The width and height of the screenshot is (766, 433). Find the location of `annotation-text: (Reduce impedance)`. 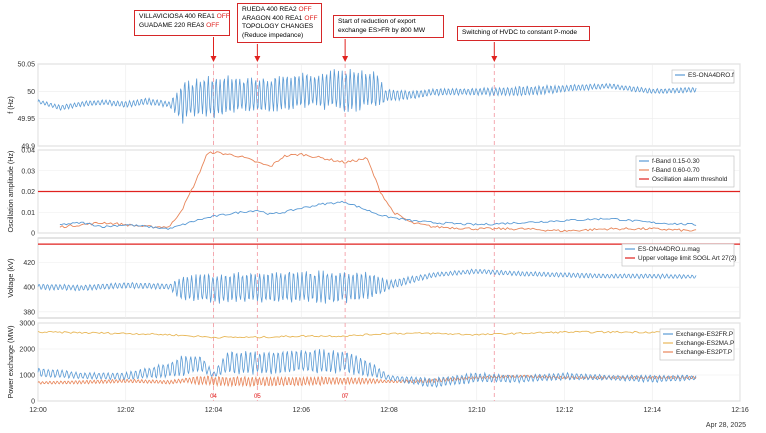

annotation-text: (Reduce impedance) is located at coordinates (273, 35).